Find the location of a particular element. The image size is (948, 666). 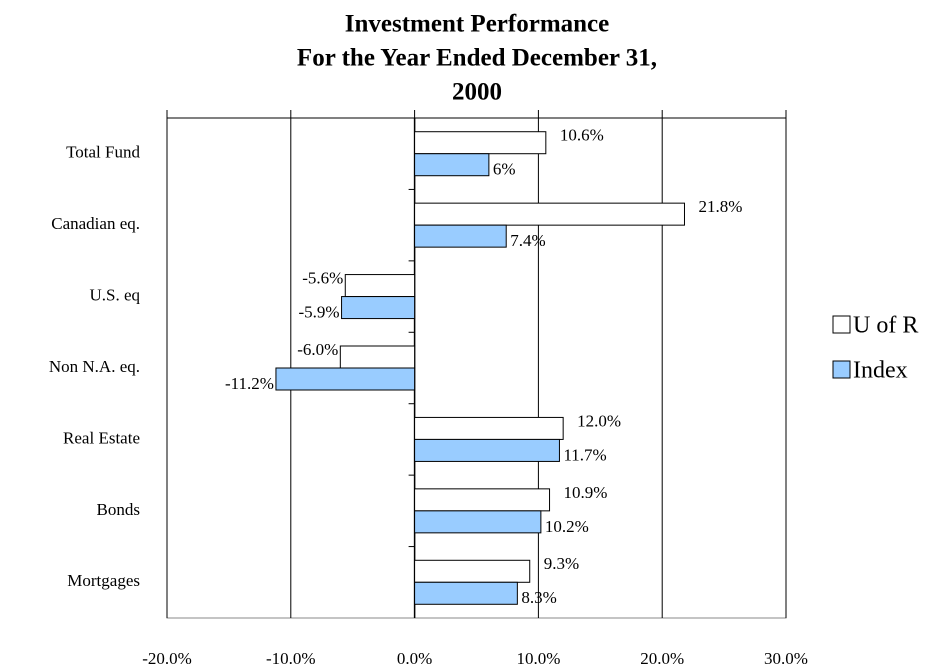

x-tick-label: 20.0% is located at coordinates (662, 657).